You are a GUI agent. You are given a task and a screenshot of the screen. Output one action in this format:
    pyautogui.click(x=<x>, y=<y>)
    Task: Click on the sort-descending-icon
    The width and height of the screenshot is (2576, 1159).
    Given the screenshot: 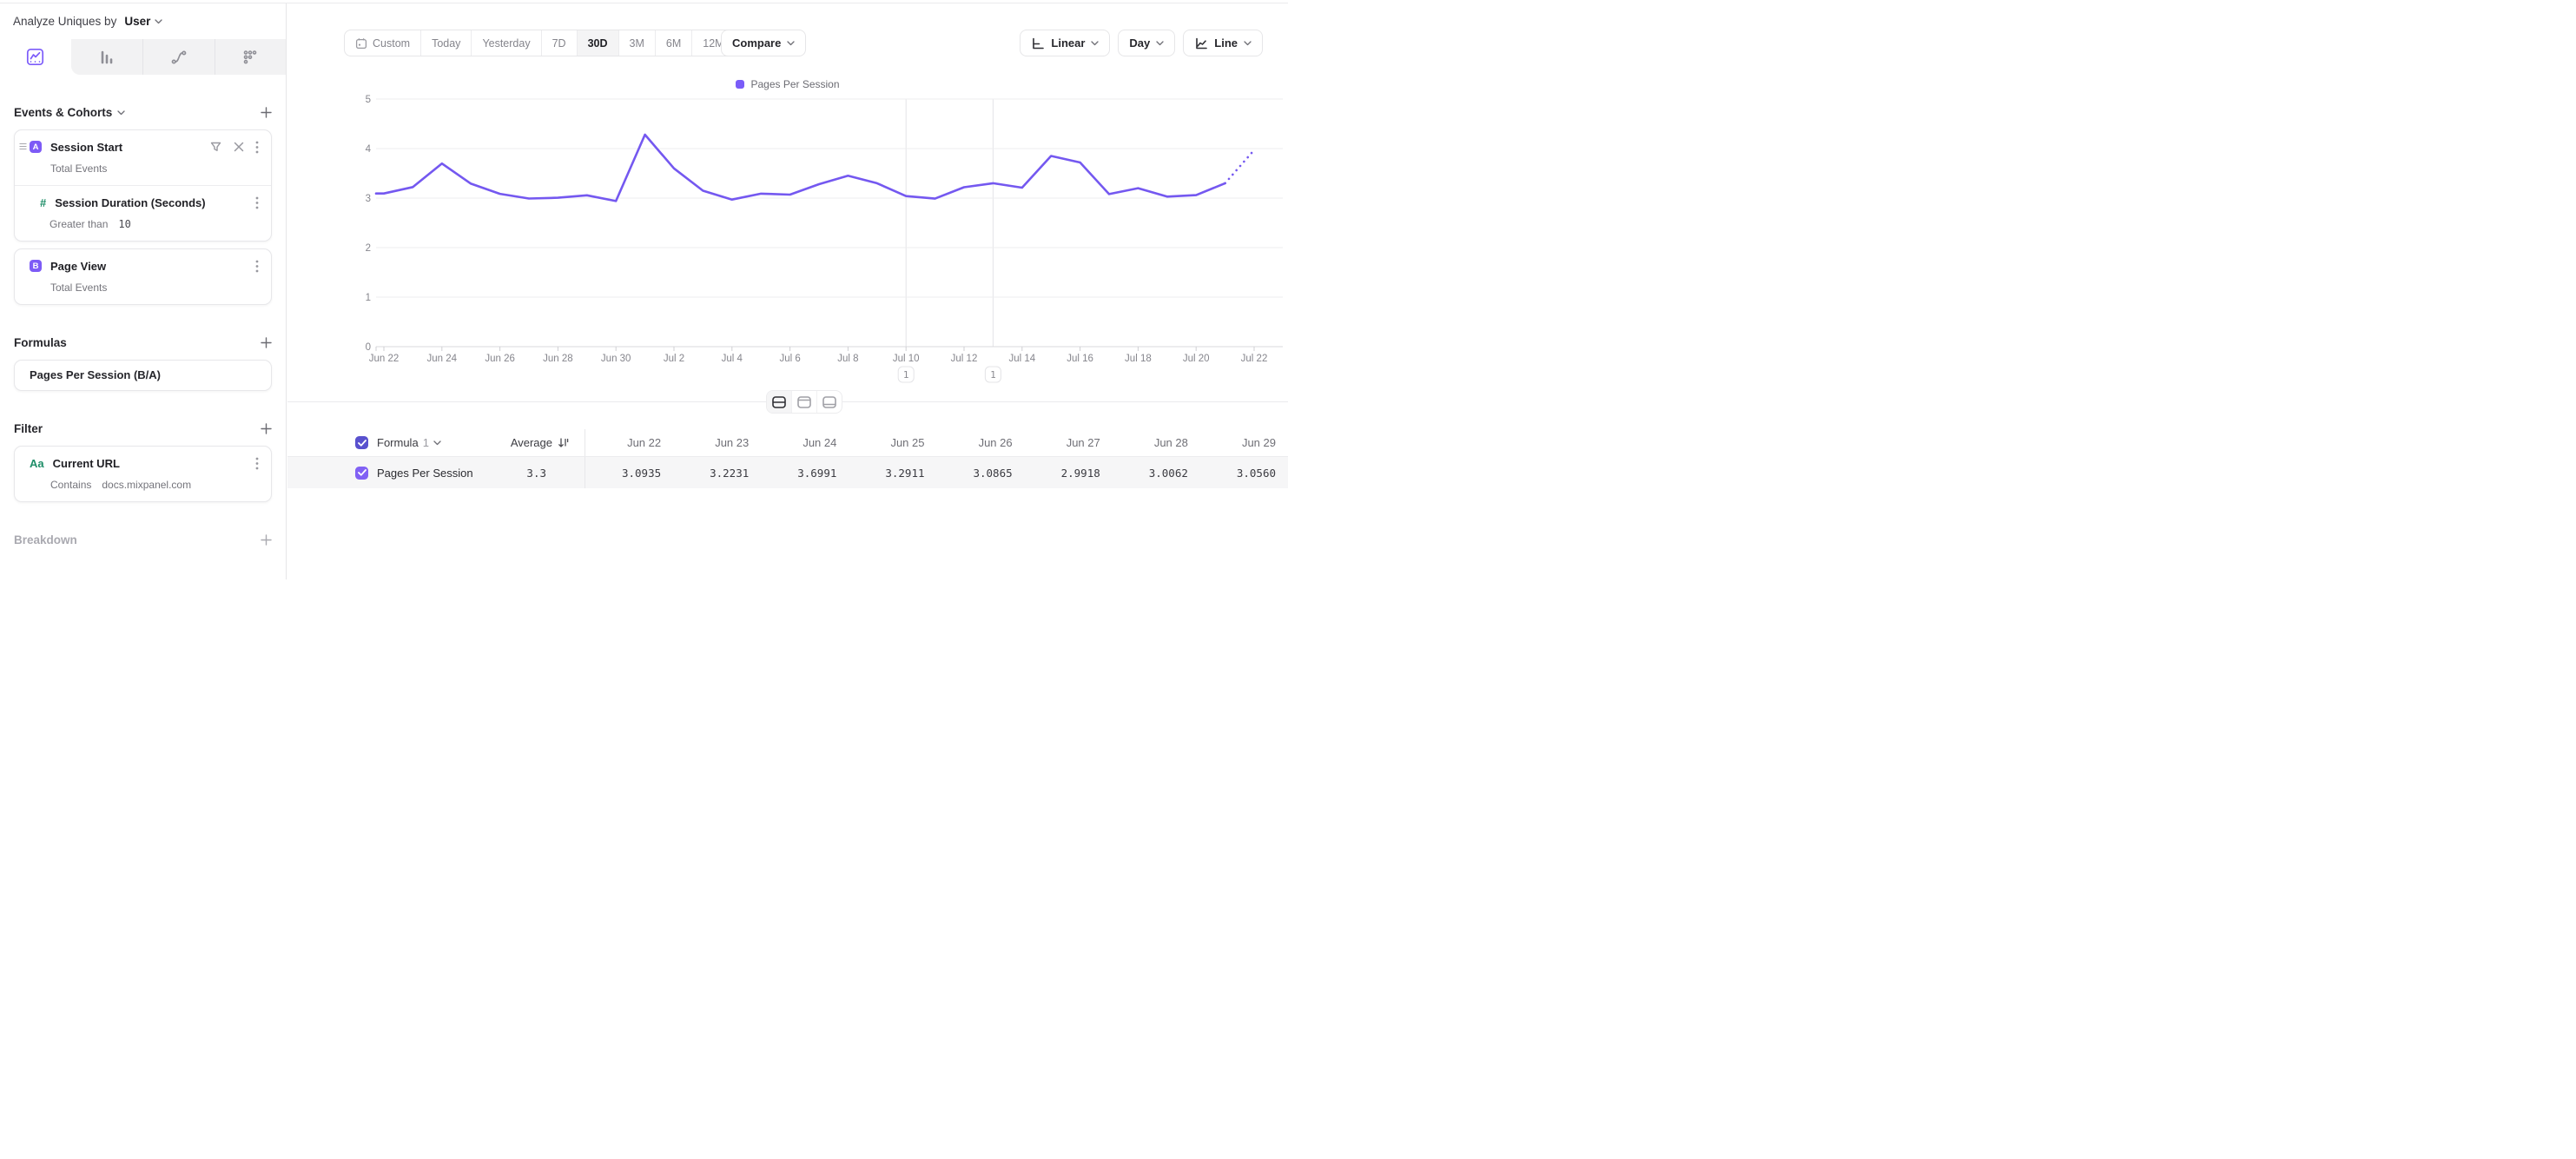 What is the action you would take?
    pyautogui.click(x=563, y=443)
    